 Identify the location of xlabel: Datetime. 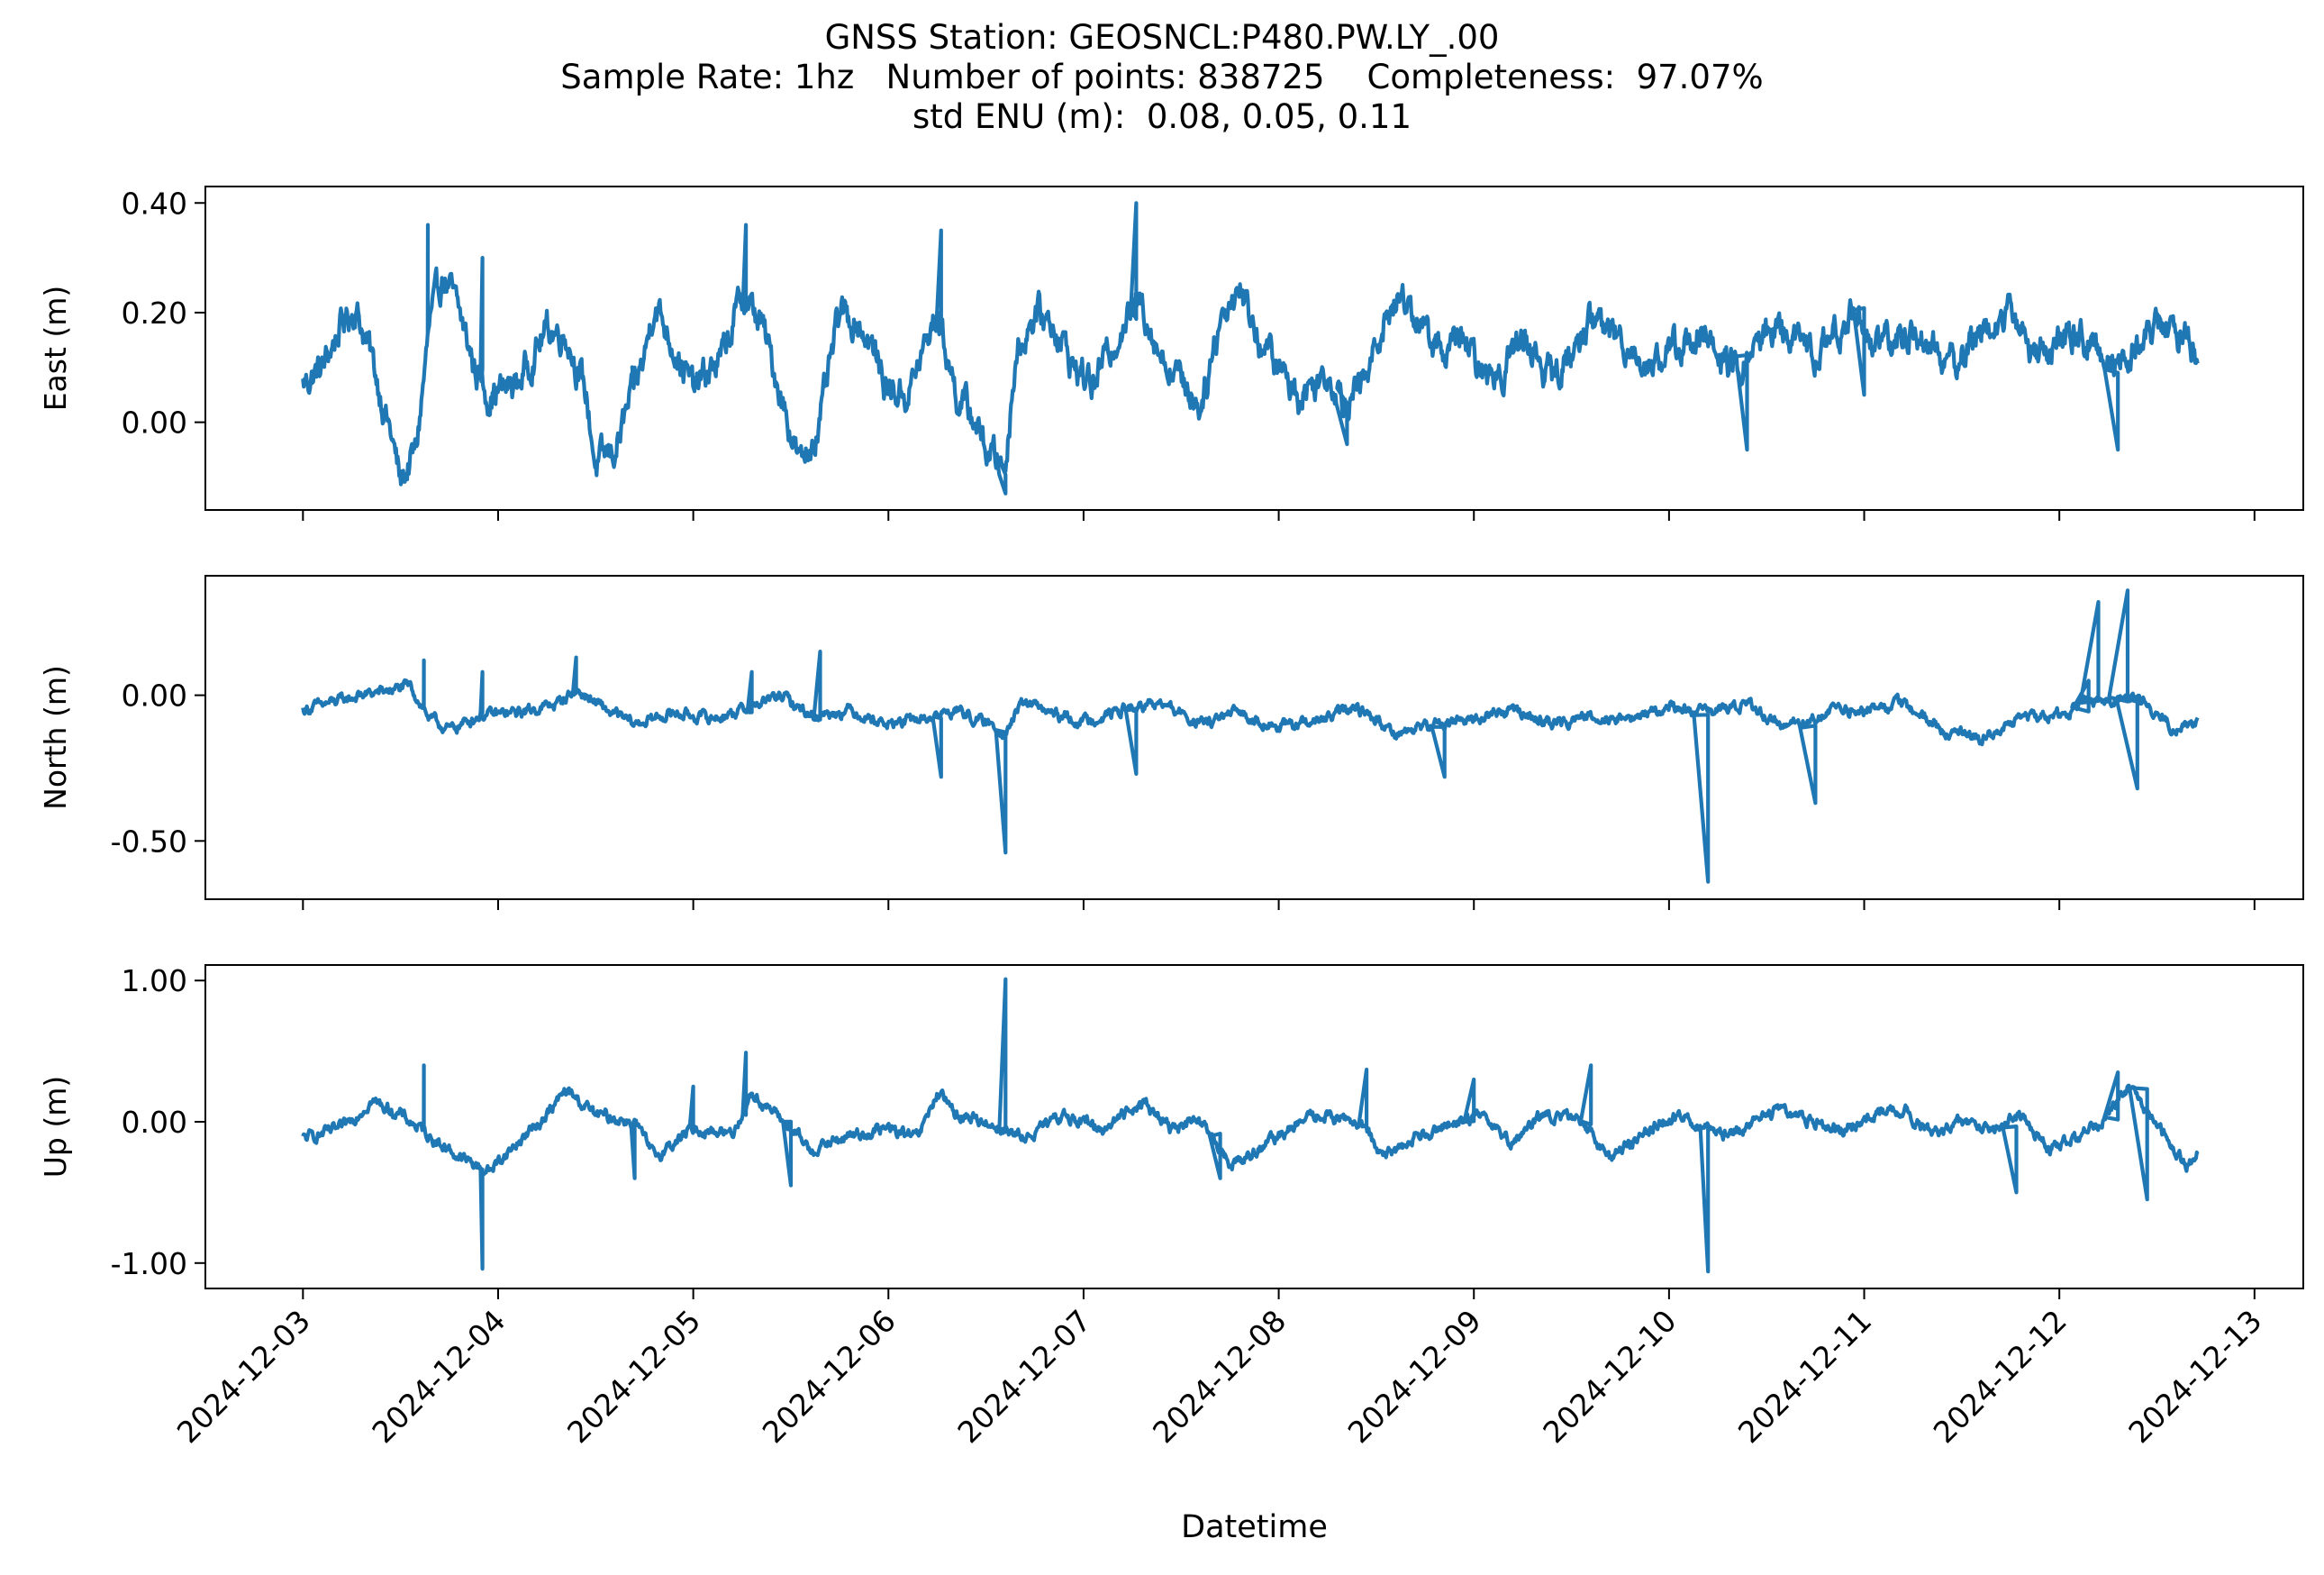
(1254, 1527).